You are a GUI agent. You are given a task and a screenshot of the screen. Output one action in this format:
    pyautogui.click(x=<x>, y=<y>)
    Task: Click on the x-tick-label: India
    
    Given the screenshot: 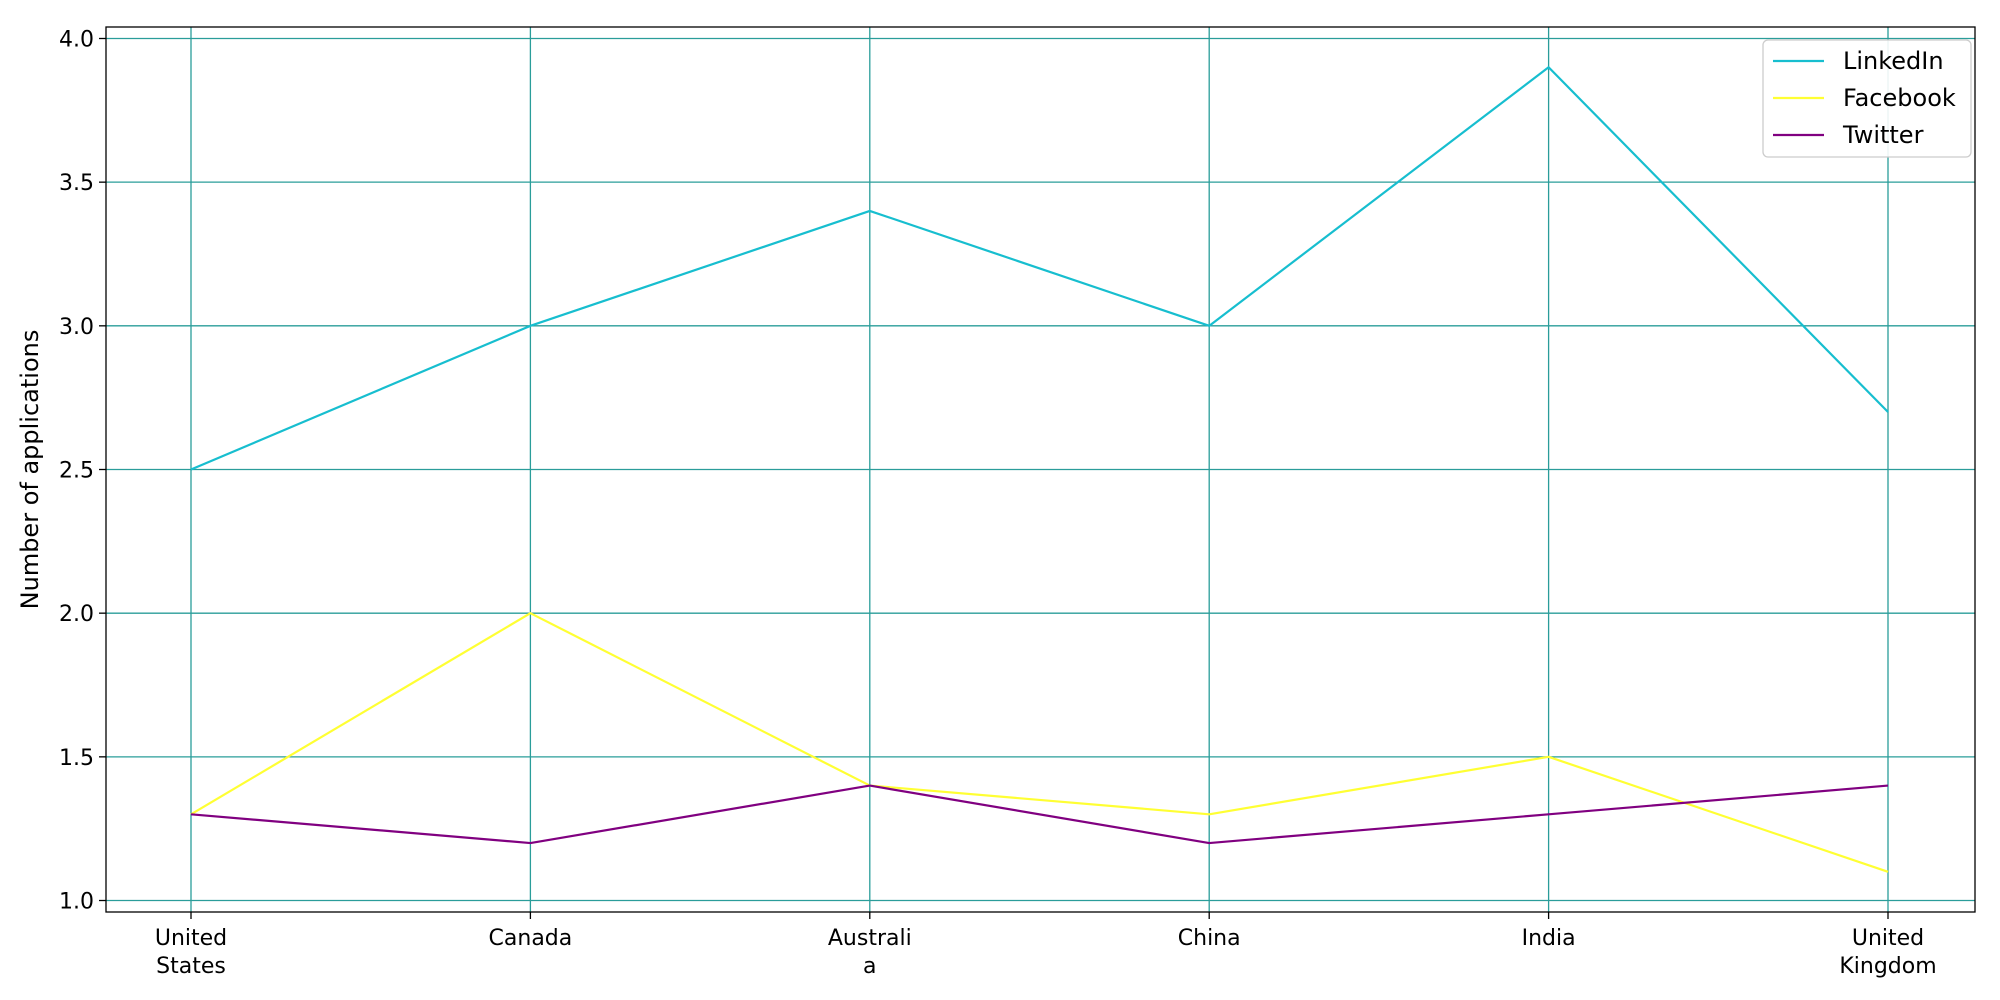 What is the action you would take?
    pyautogui.click(x=1549, y=938)
    